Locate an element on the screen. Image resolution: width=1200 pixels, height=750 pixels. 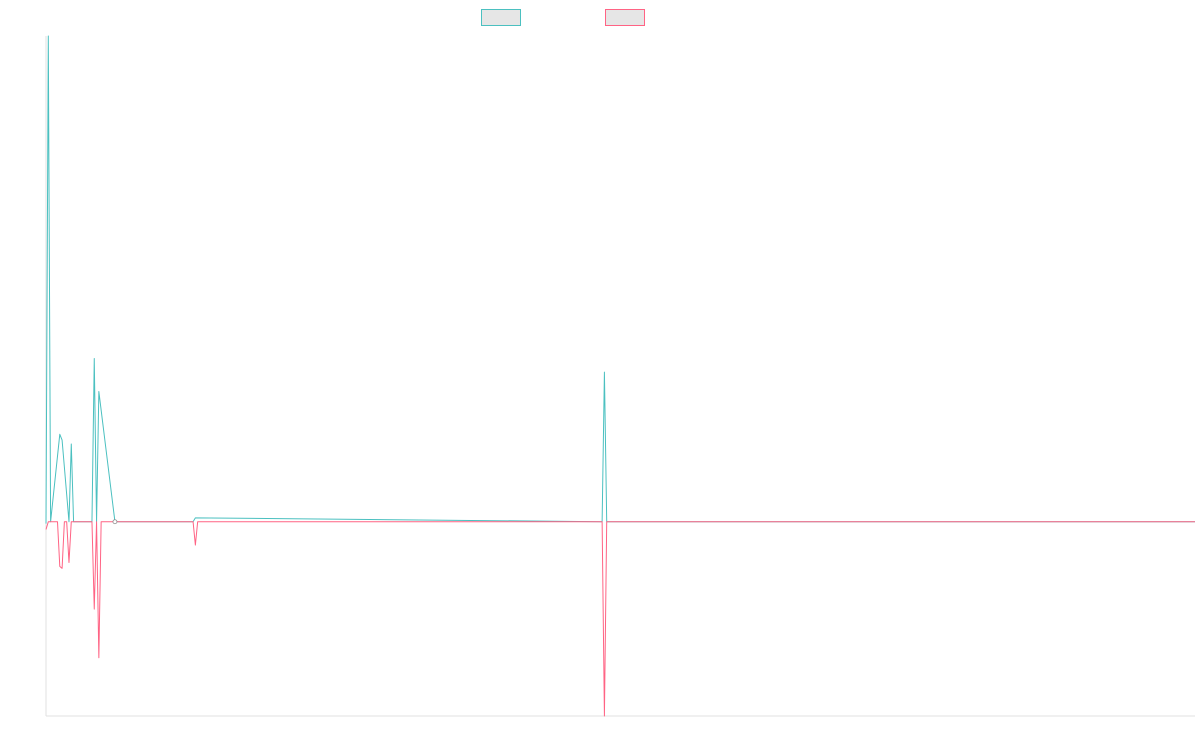
legend is located at coordinates (563, 17).